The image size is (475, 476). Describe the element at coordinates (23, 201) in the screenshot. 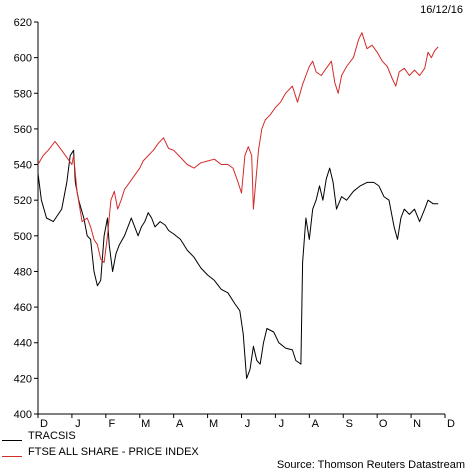

I see `y-tick-label: 520` at that location.